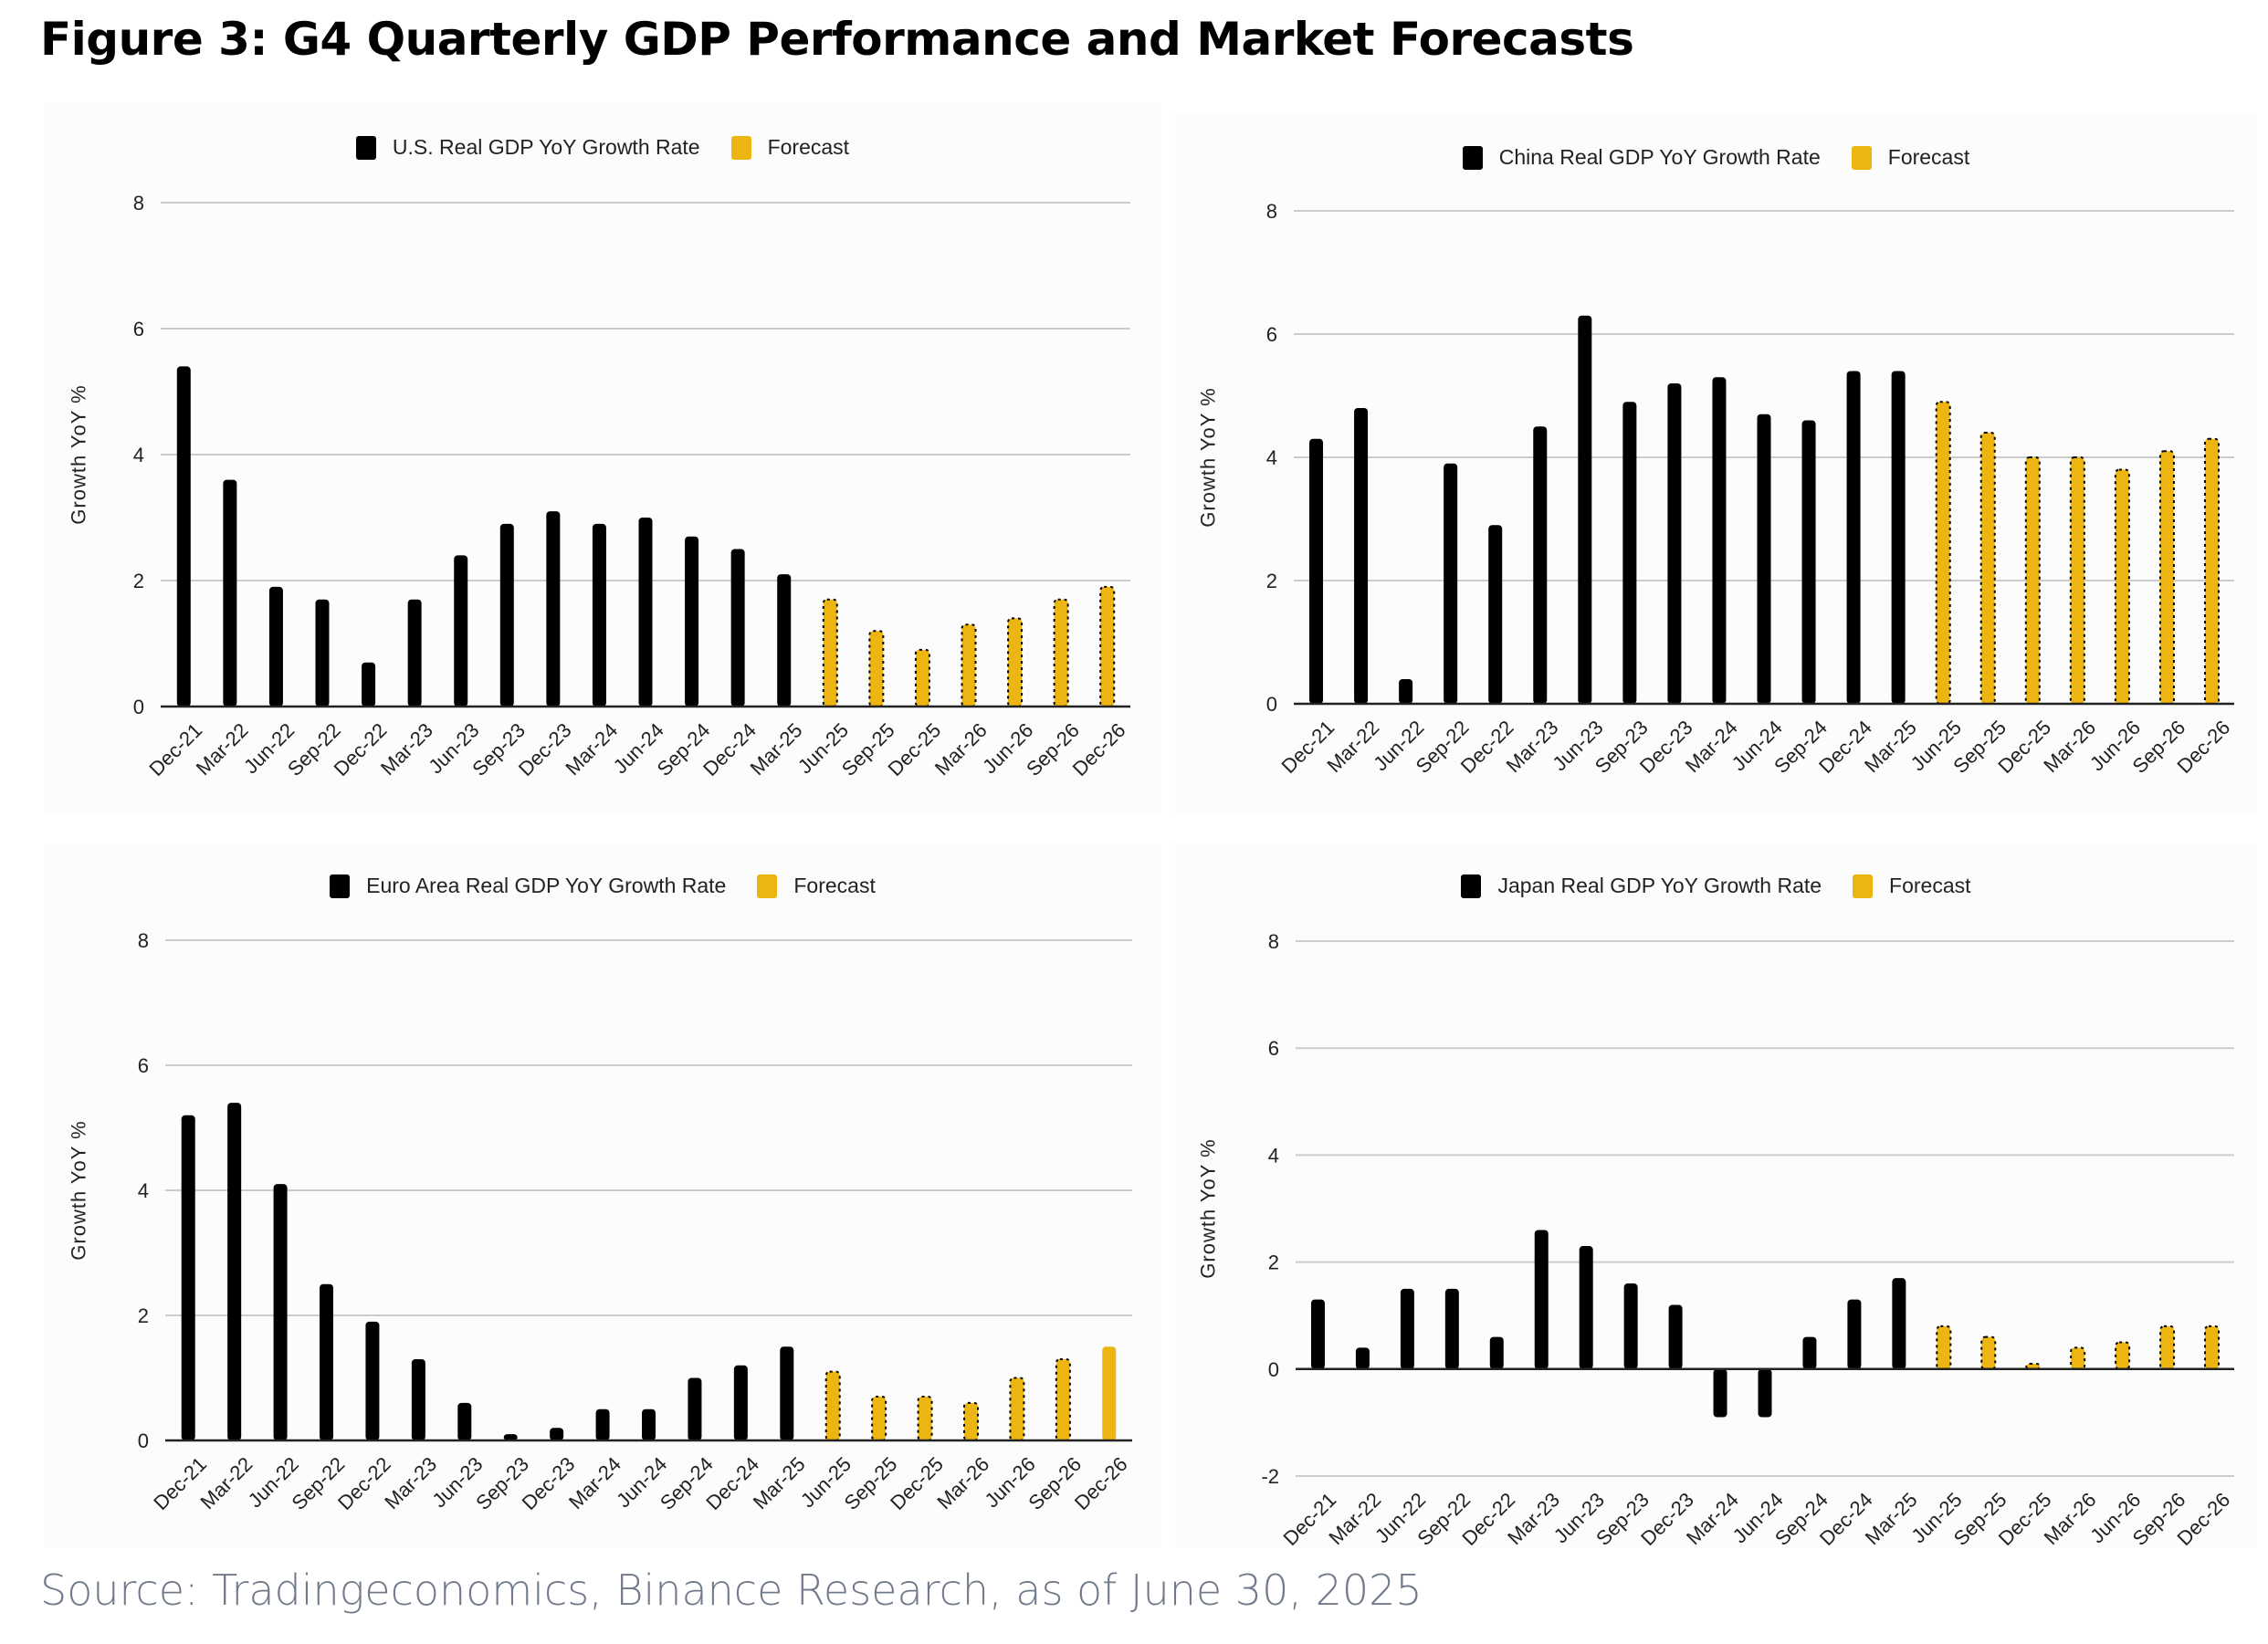  What do you see at coordinates (962, 1482) in the screenshot?
I see `x-tick-label: Mar-26` at bounding box center [962, 1482].